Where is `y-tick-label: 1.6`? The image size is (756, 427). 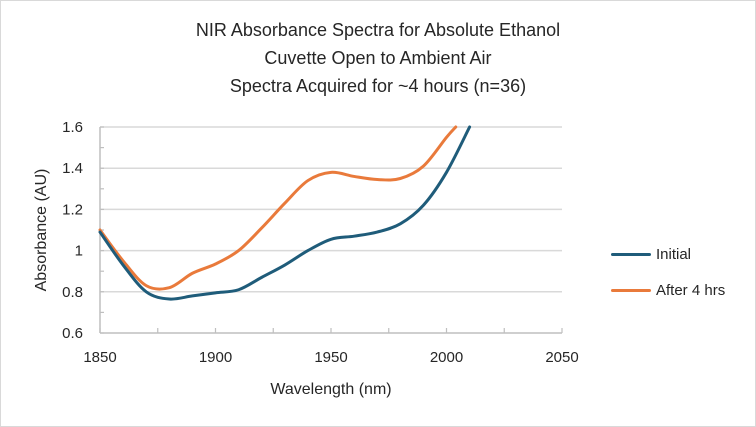
y-tick-label: 1.6 is located at coordinates (72, 127).